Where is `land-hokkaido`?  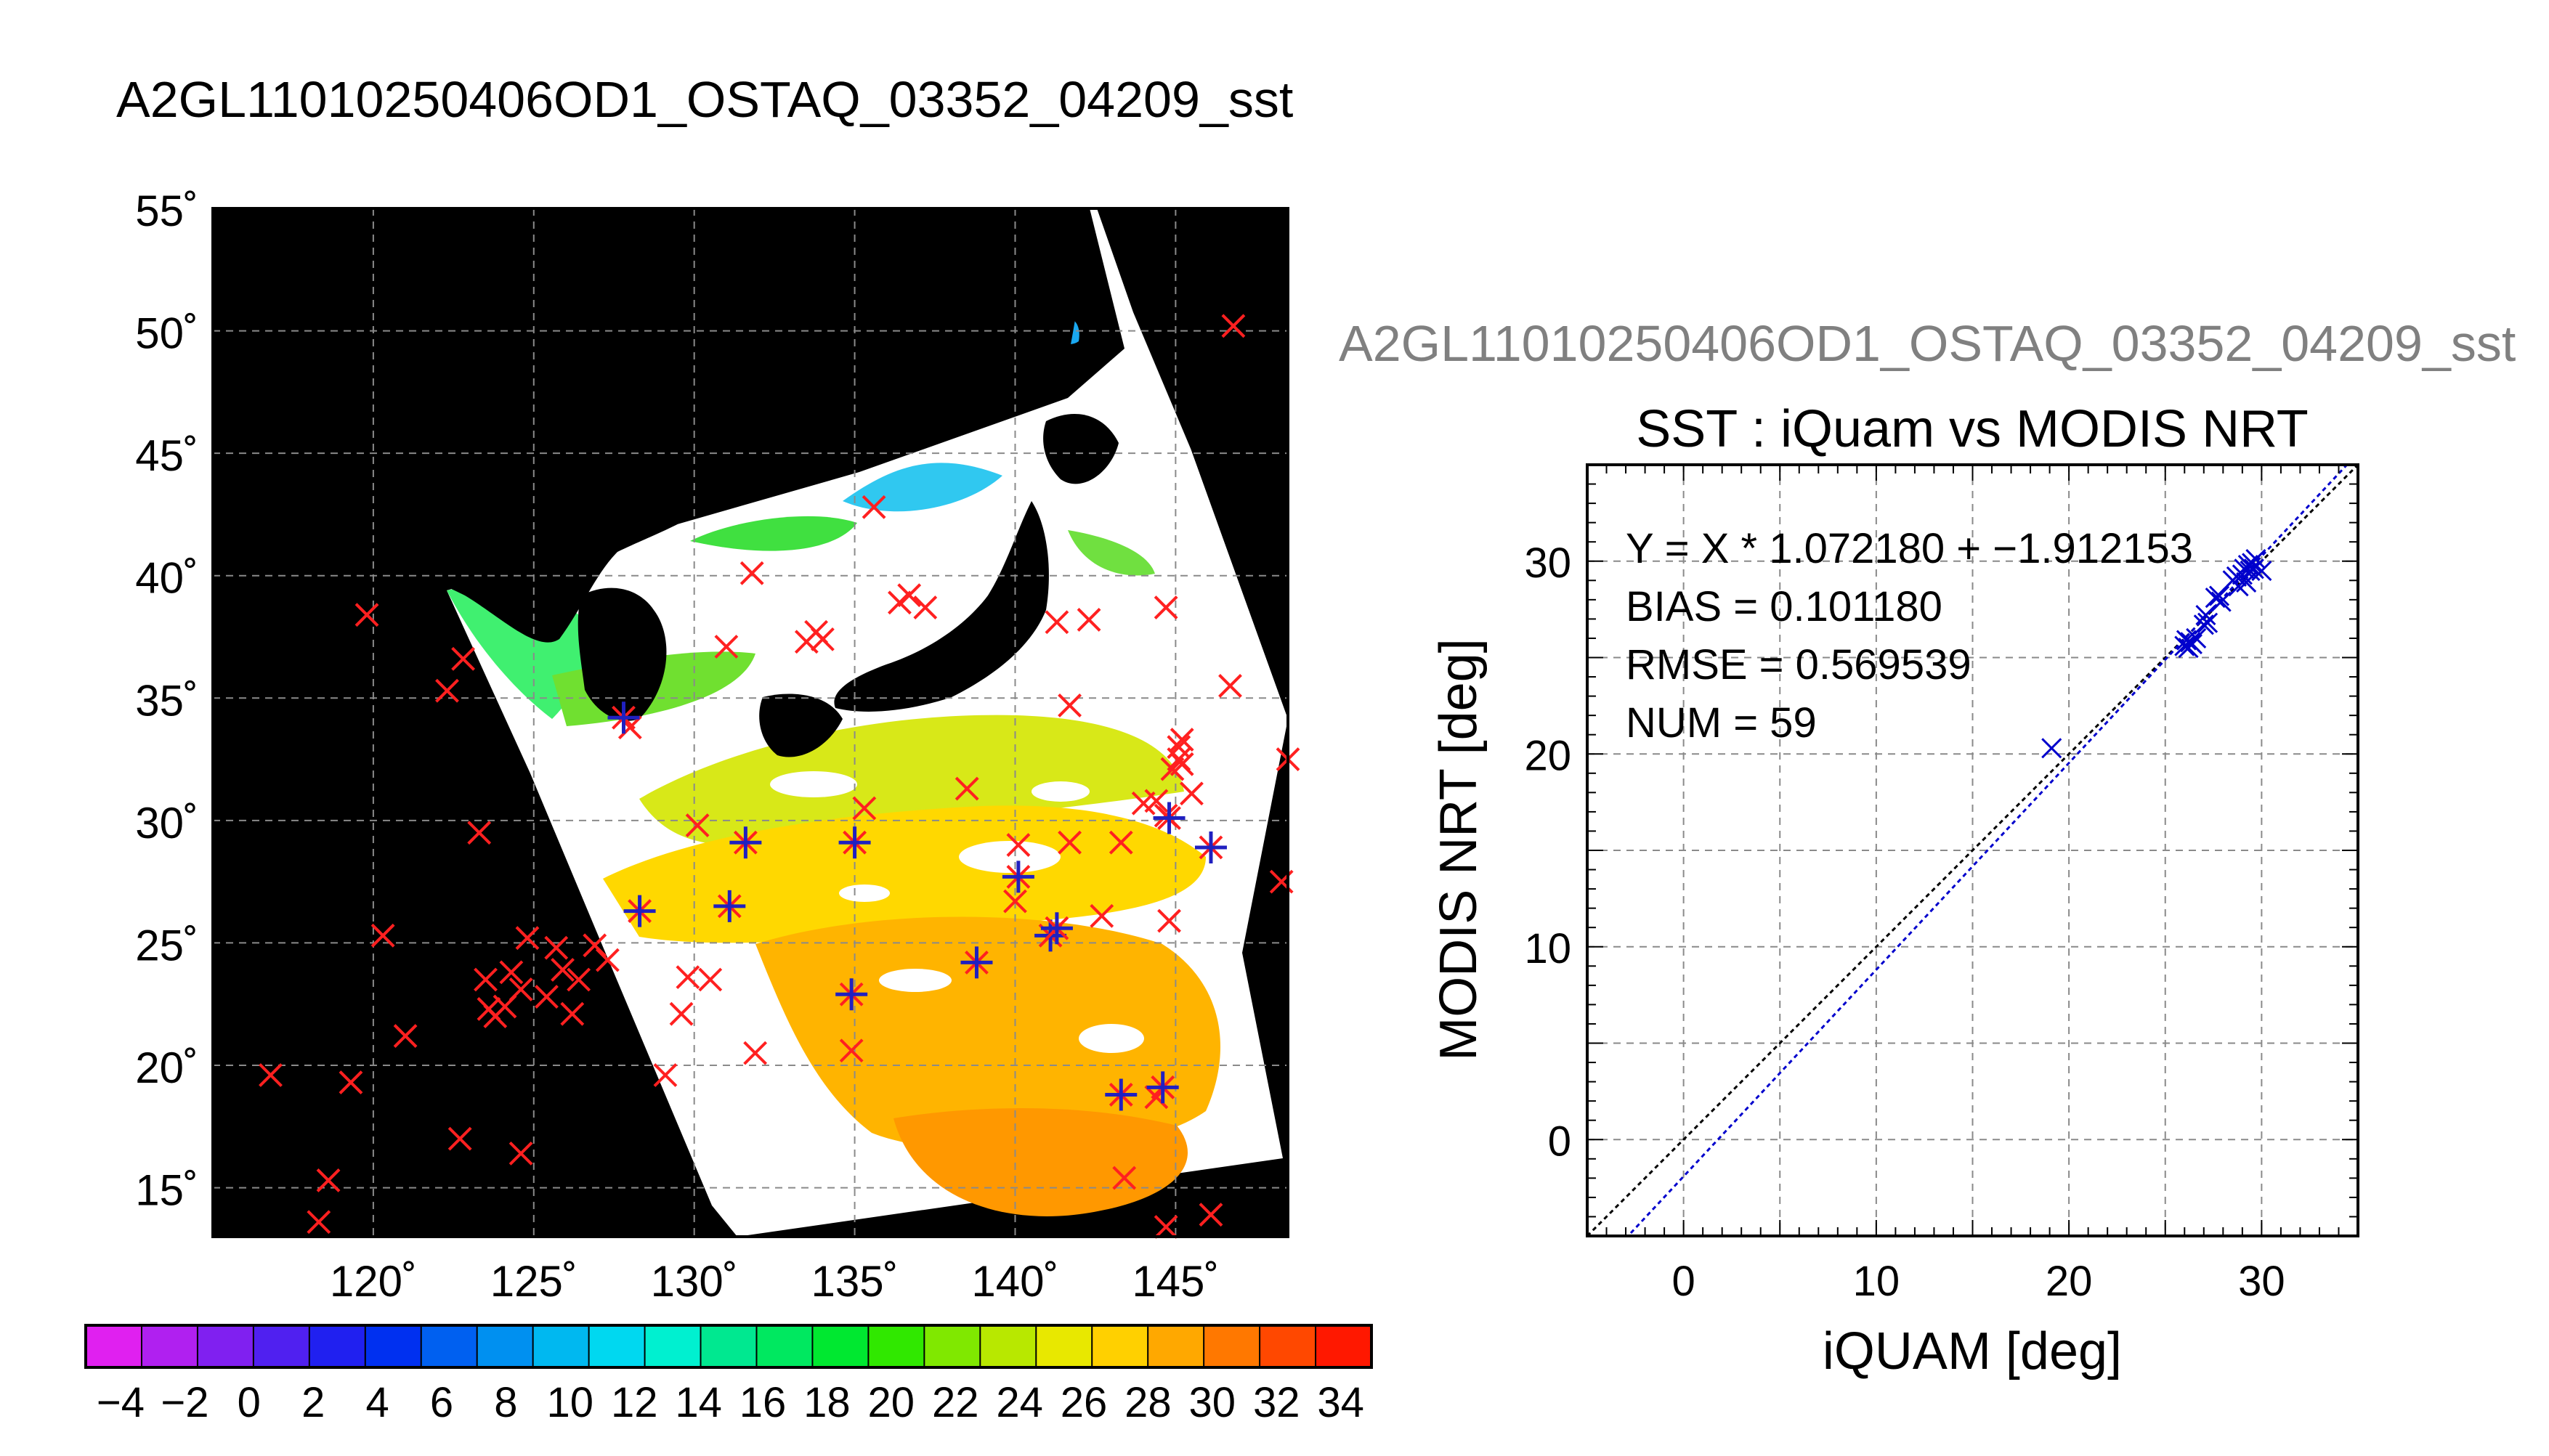 land-hokkaido is located at coordinates (1081, 449).